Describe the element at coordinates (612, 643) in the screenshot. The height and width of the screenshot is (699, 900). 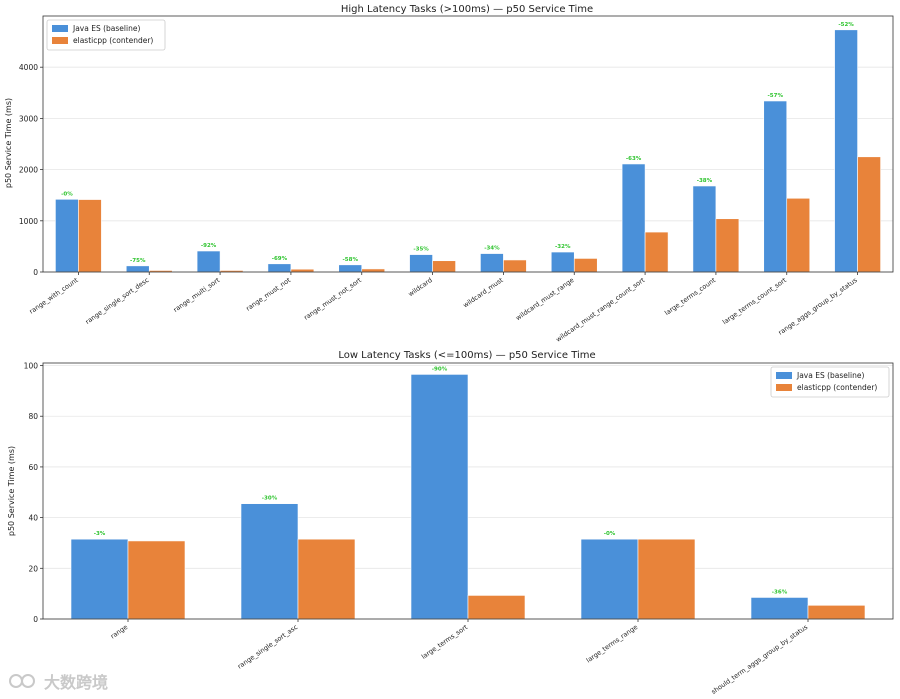
I see `x-tick-label: large_terms_range` at that location.